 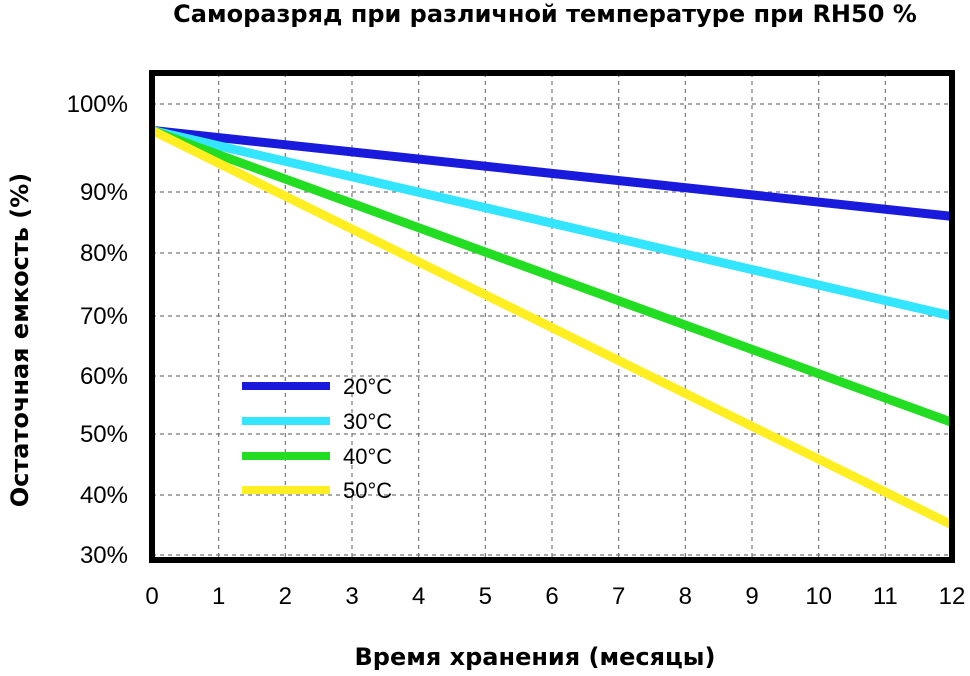 What do you see at coordinates (367, 421) in the screenshot?
I see `legend-label-1: 30°C` at bounding box center [367, 421].